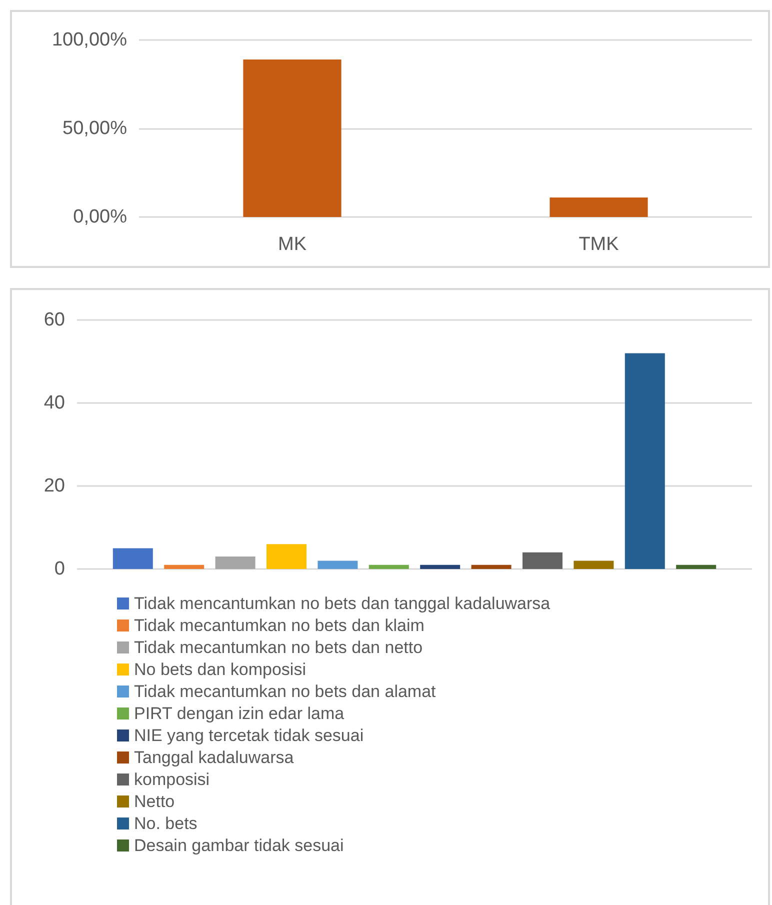 The width and height of the screenshot is (772, 905). I want to click on legend-label: Tanggal kadaluwarsa, so click(214, 757).